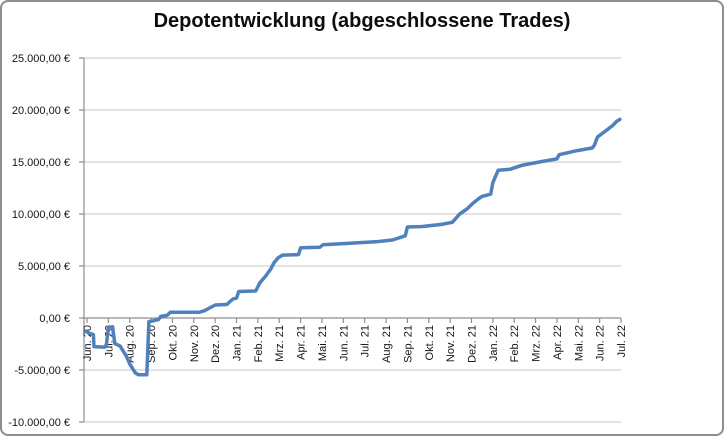  Describe the element at coordinates (54, 319) in the screenshot. I see `y-axis-tick-label: 0,00 €` at that location.